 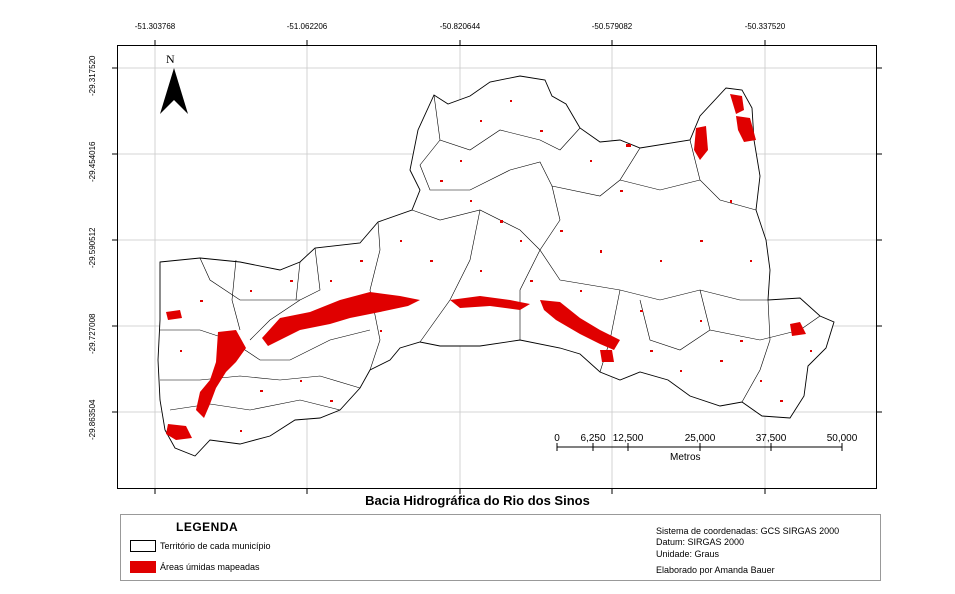 What do you see at coordinates (92, 161) in the screenshot?
I see `latitude-label: -29.454016` at bounding box center [92, 161].